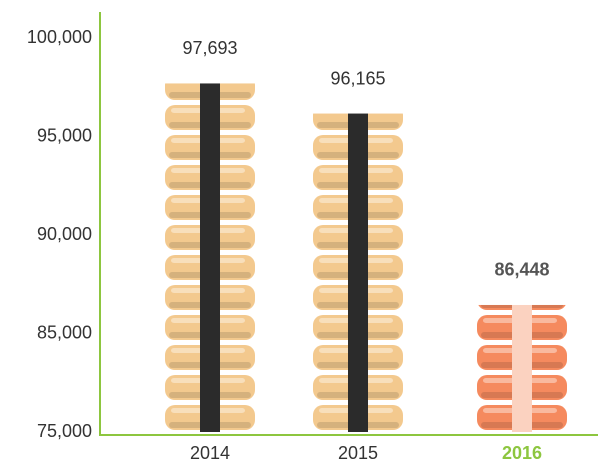 The width and height of the screenshot is (598, 466). What do you see at coordinates (59, 37) in the screenshot?
I see `y-tick-label: 100,000` at bounding box center [59, 37].